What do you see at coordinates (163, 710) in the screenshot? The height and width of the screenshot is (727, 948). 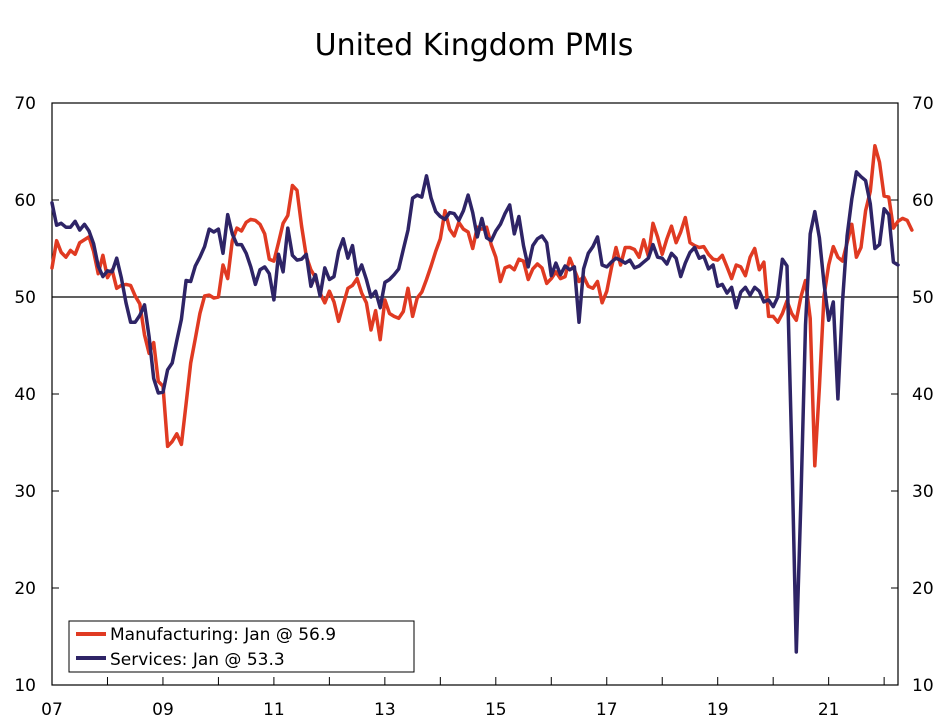 I see `x-tick-label: 09` at bounding box center [163, 710].